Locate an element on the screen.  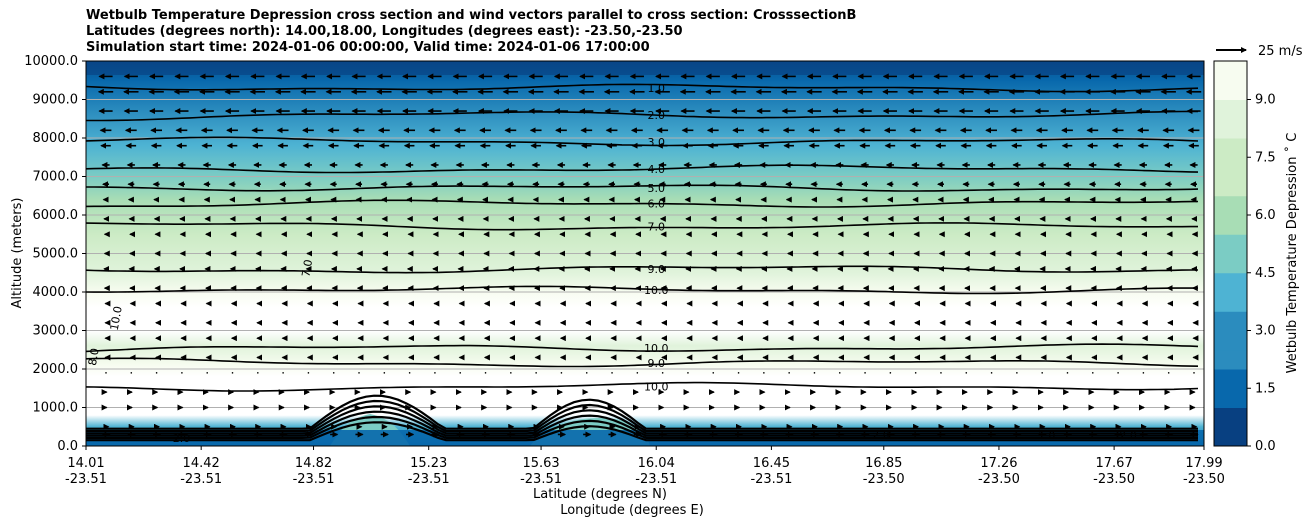
x-tick-label-lat: 15.63 is located at coordinates (540, 463).